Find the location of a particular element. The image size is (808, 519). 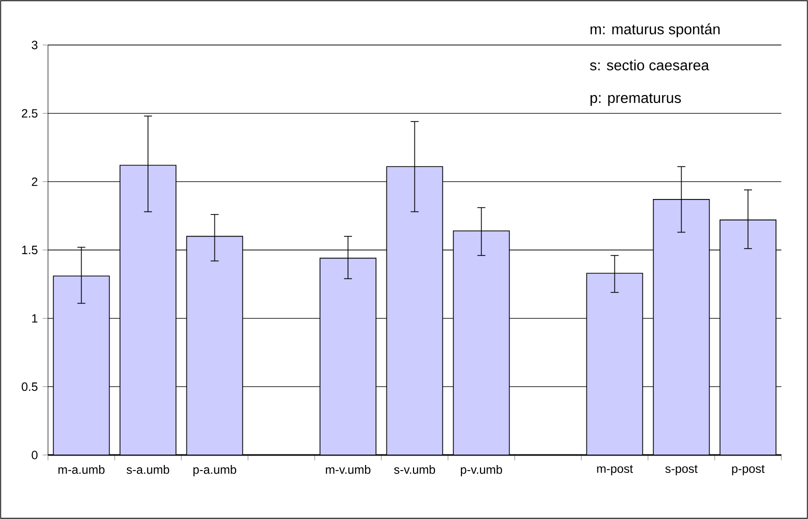

text: m: maturus spontán is located at coordinates (655, 30).